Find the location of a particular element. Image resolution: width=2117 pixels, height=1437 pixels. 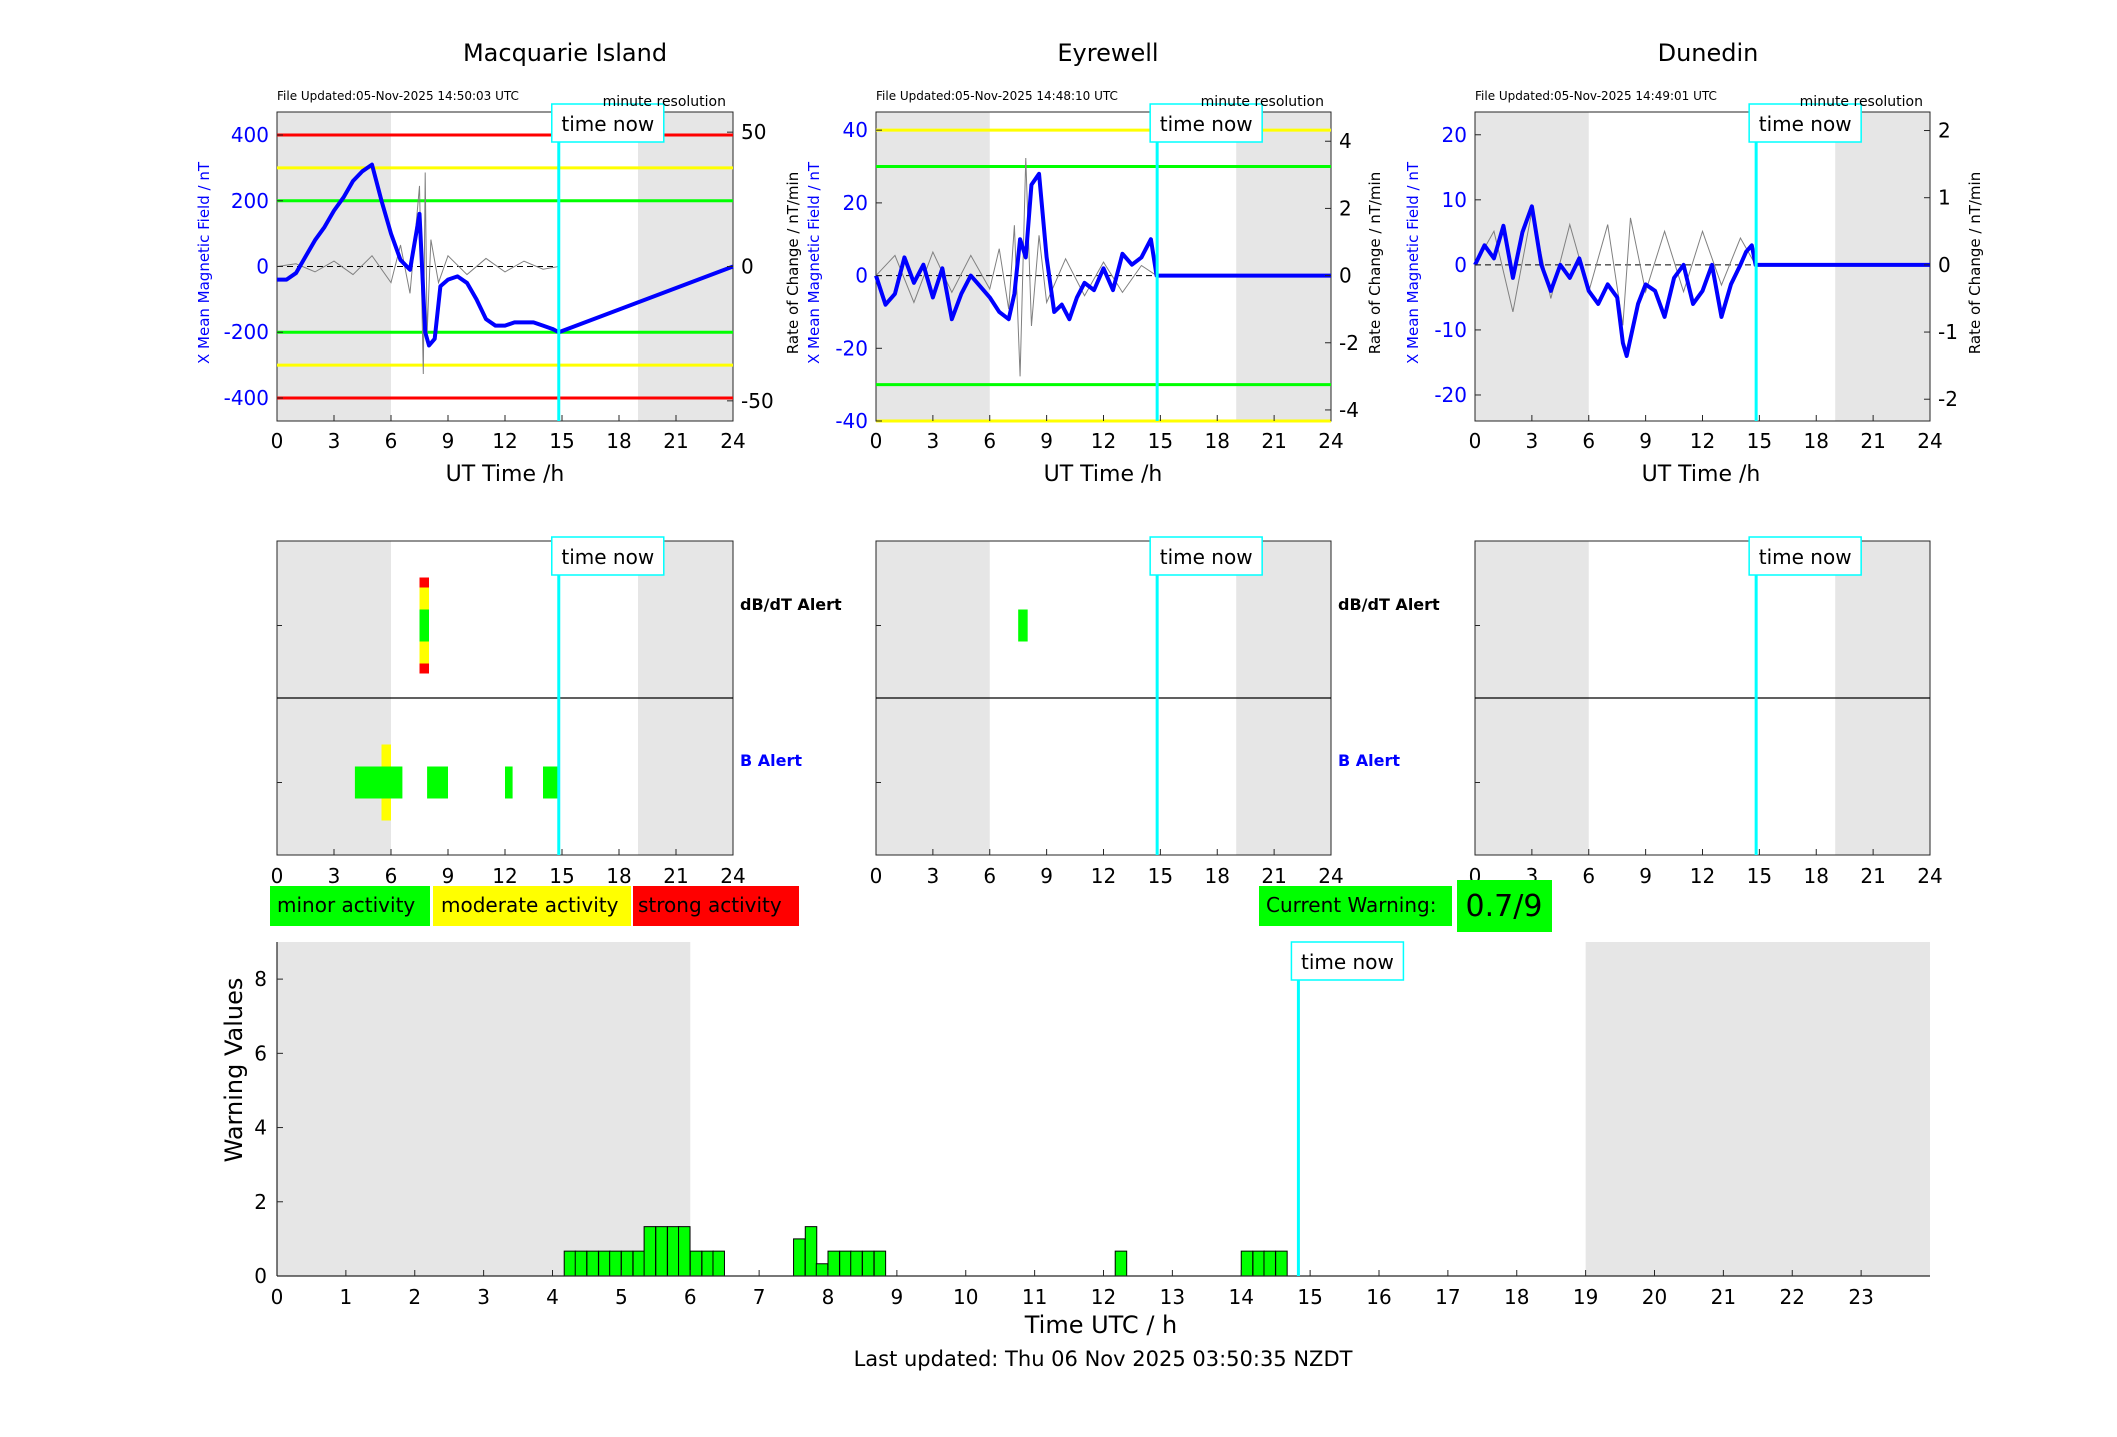

warning-ylabel: Warning Values is located at coordinates (234, 1070).